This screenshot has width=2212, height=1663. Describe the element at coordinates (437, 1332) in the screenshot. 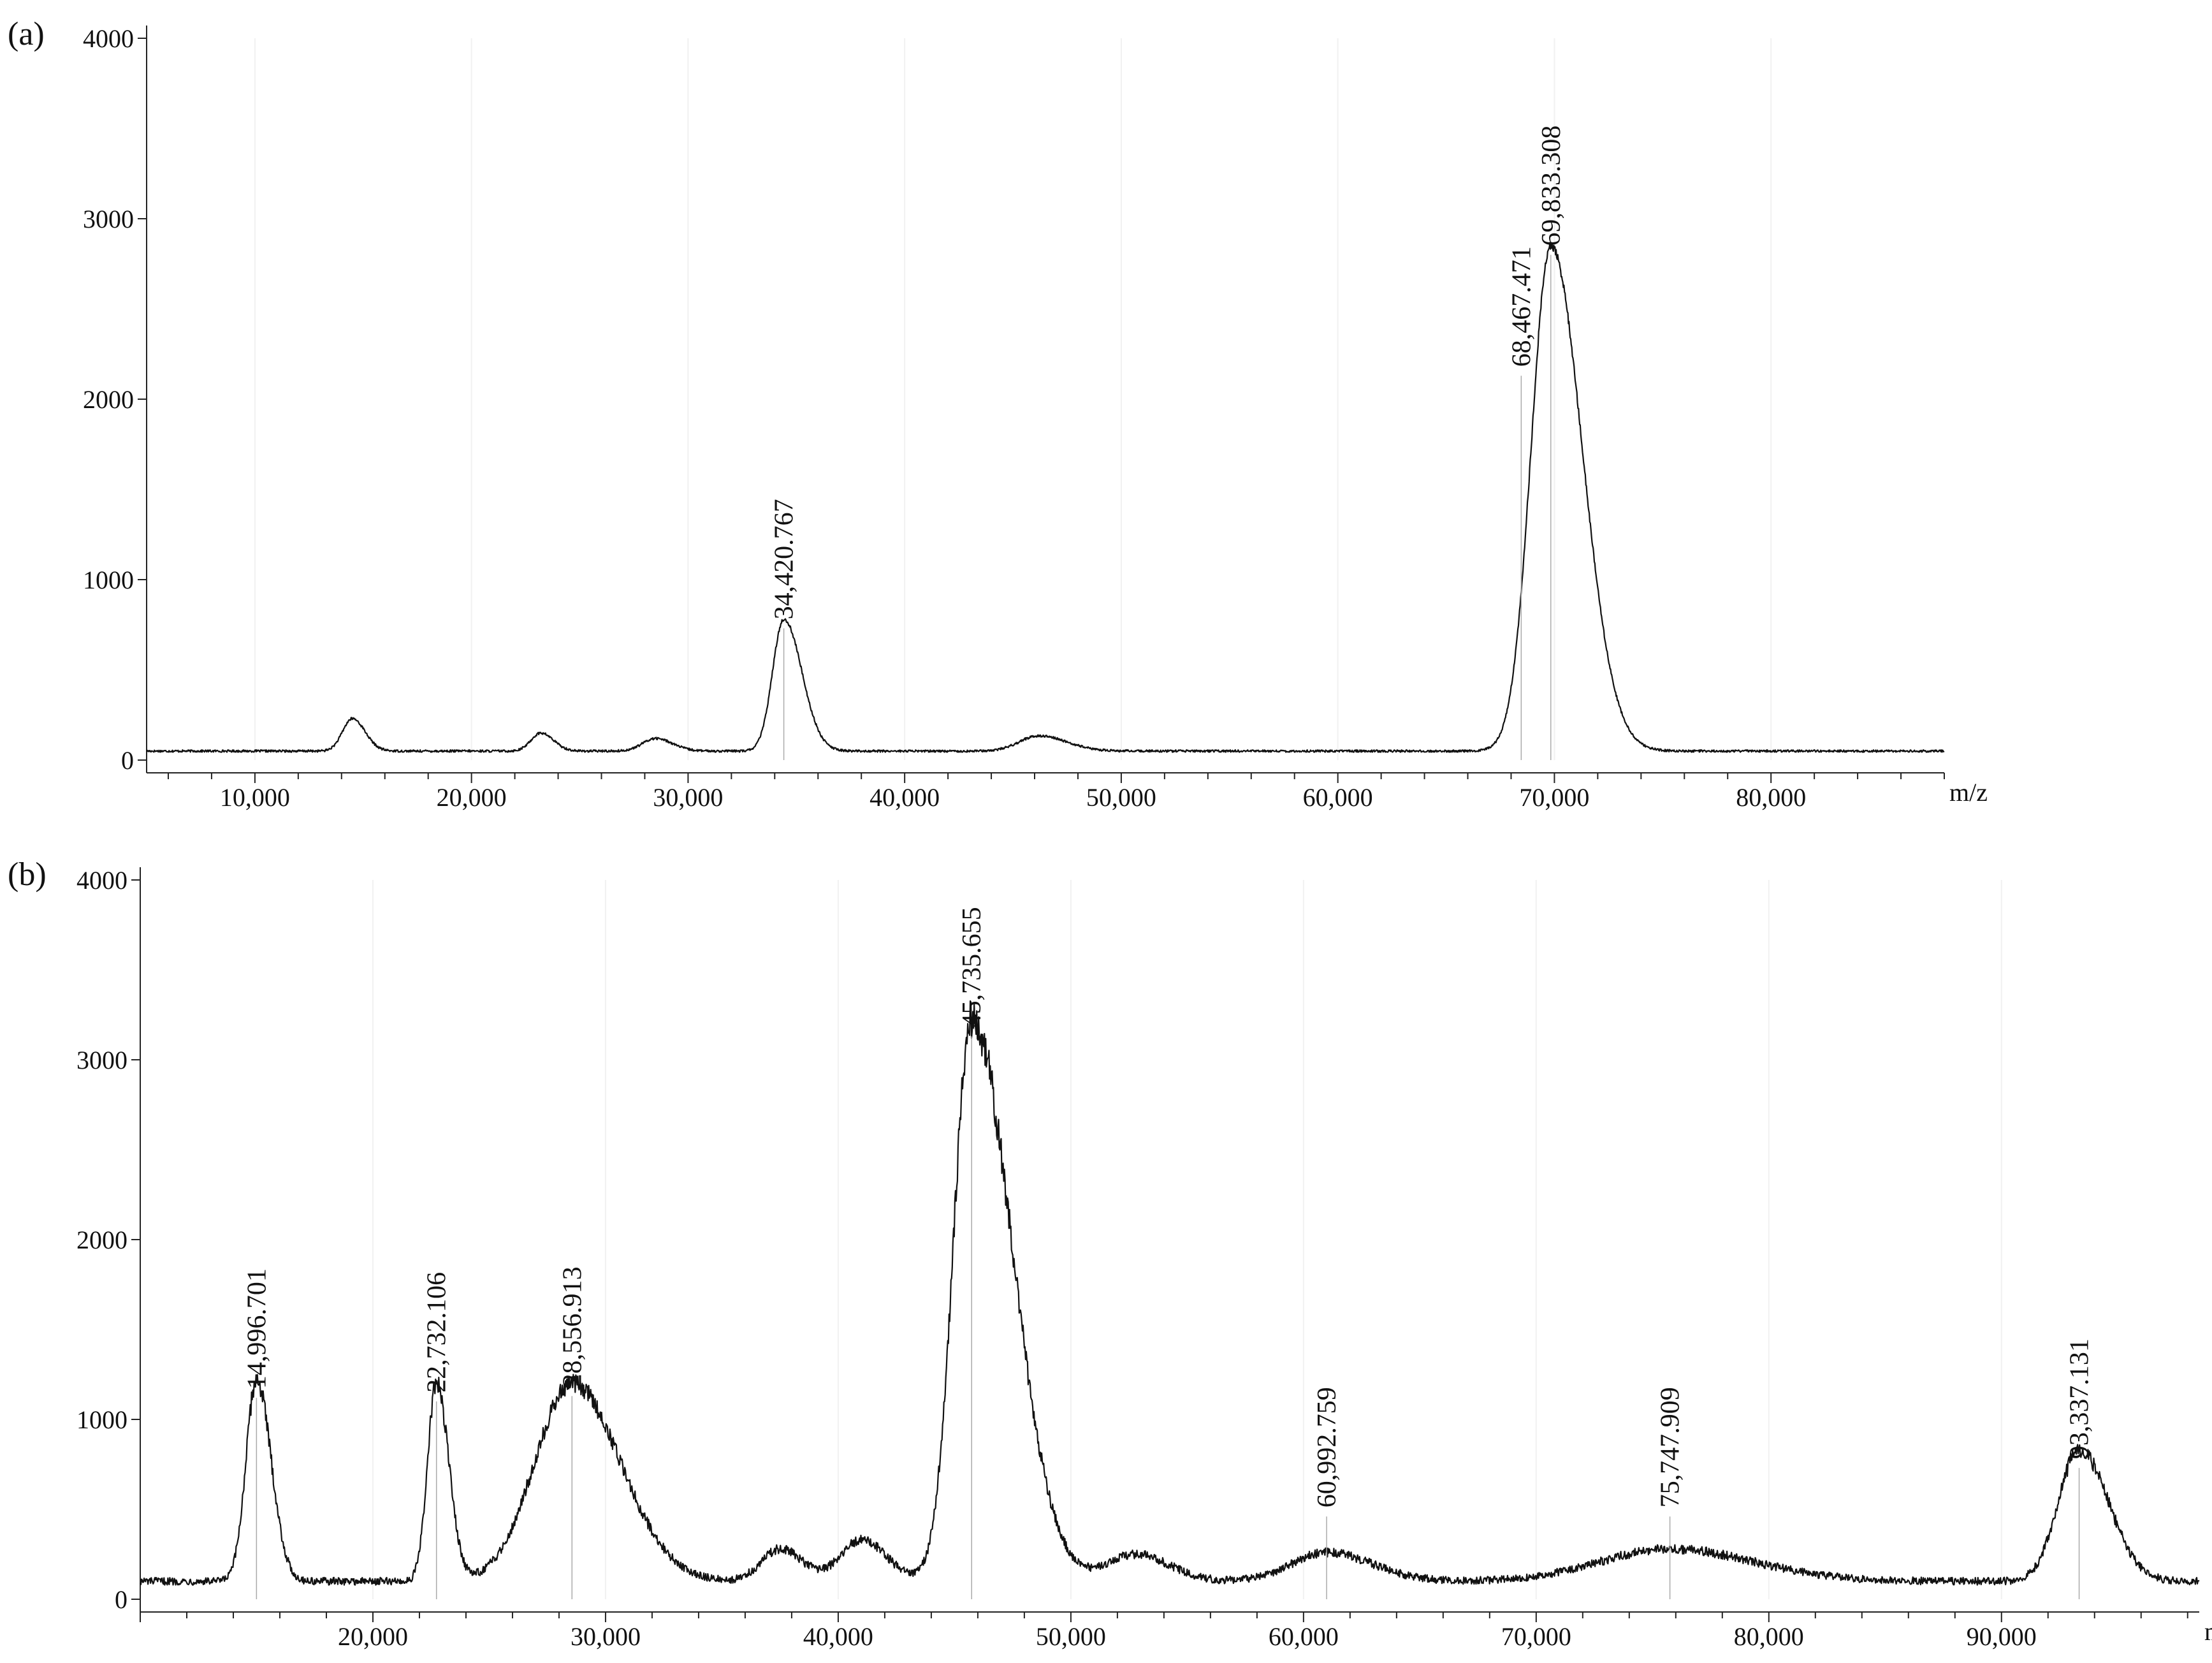

I see `peak-label-1: 22,732.106` at that location.